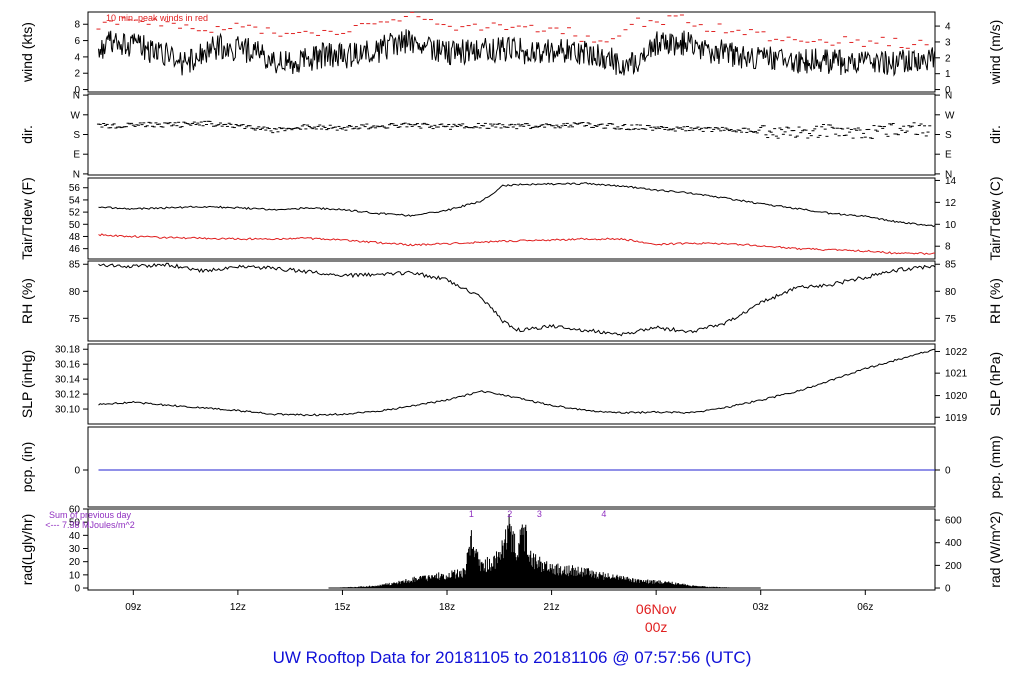  Describe the element at coordinates (948, 90) in the screenshot. I see `wind-ytick-label-right: 0` at that location.